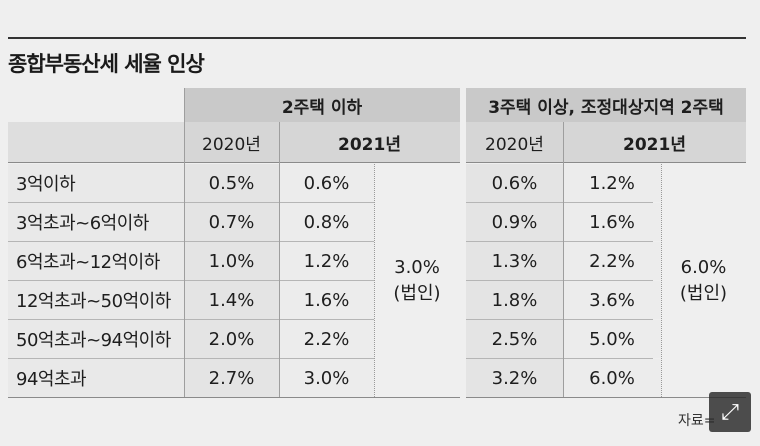 This screenshot has height=446, width=760. What do you see at coordinates (377, 38) in the screenshot?
I see `top-rule` at bounding box center [377, 38].